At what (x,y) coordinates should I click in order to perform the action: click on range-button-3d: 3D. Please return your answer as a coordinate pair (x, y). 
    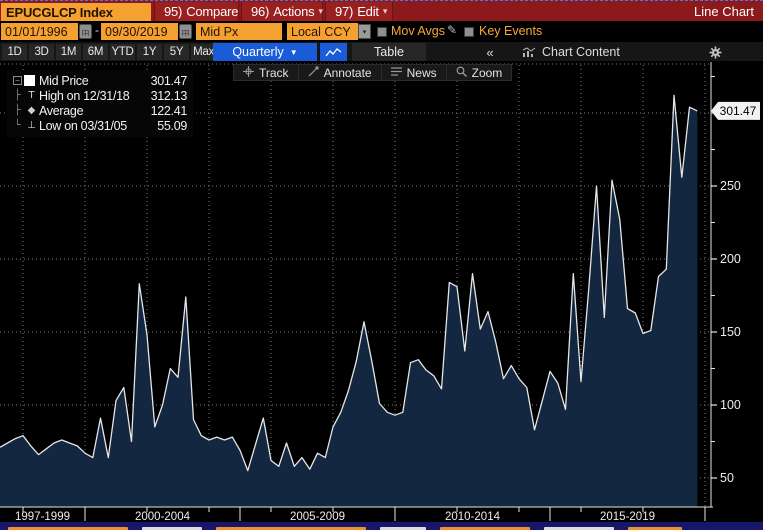
    Looking at the image, I should click on (41, 52).